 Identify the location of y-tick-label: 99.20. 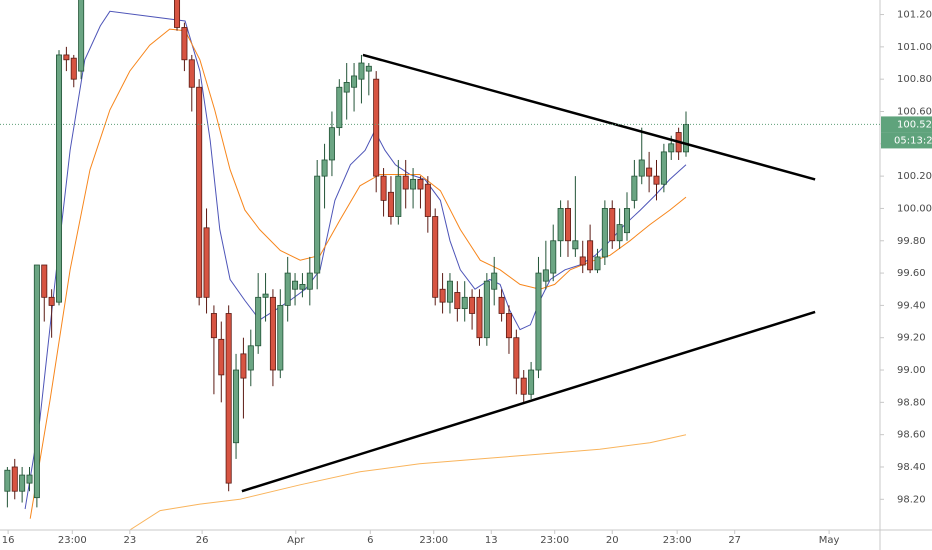
(911, 338).